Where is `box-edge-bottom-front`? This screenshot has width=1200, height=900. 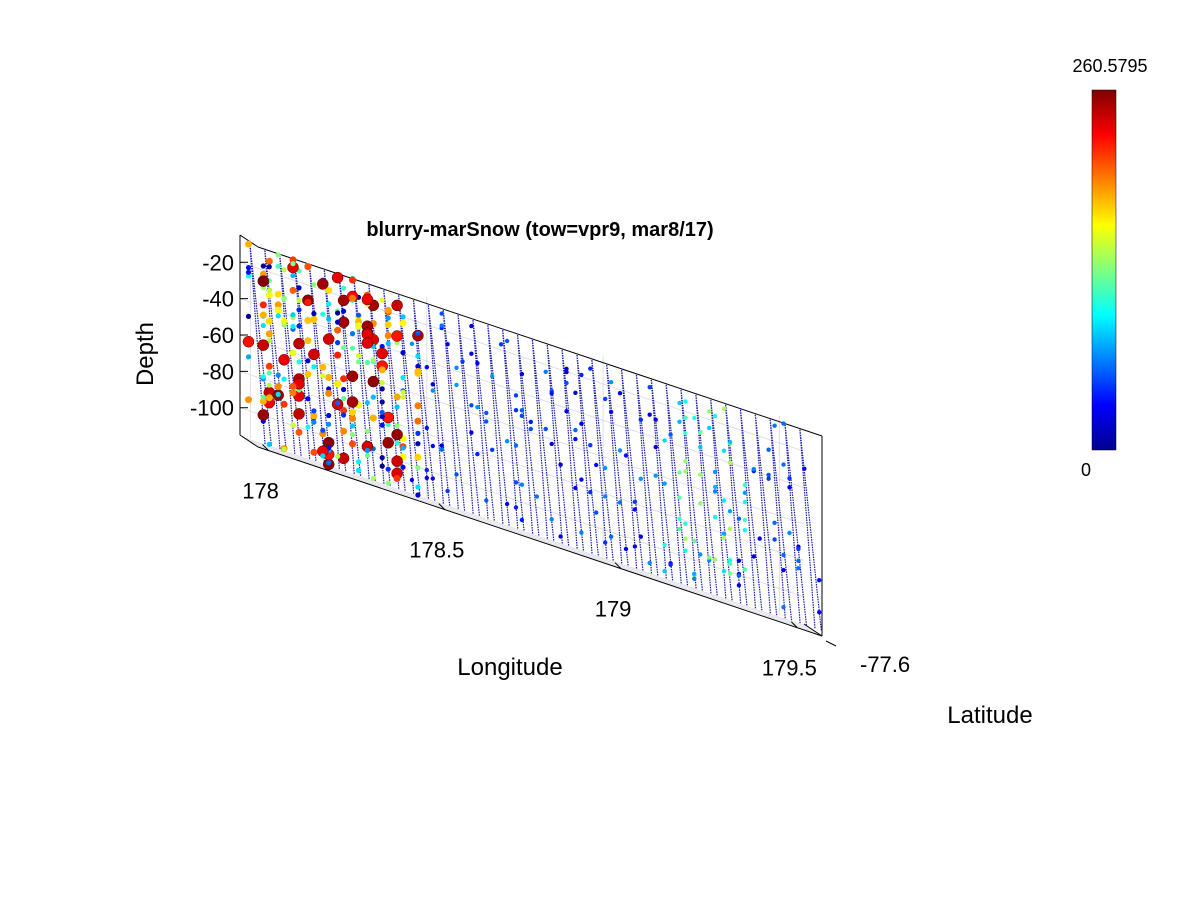
box-edge-bottom-front is located at coordinates (540, 541).